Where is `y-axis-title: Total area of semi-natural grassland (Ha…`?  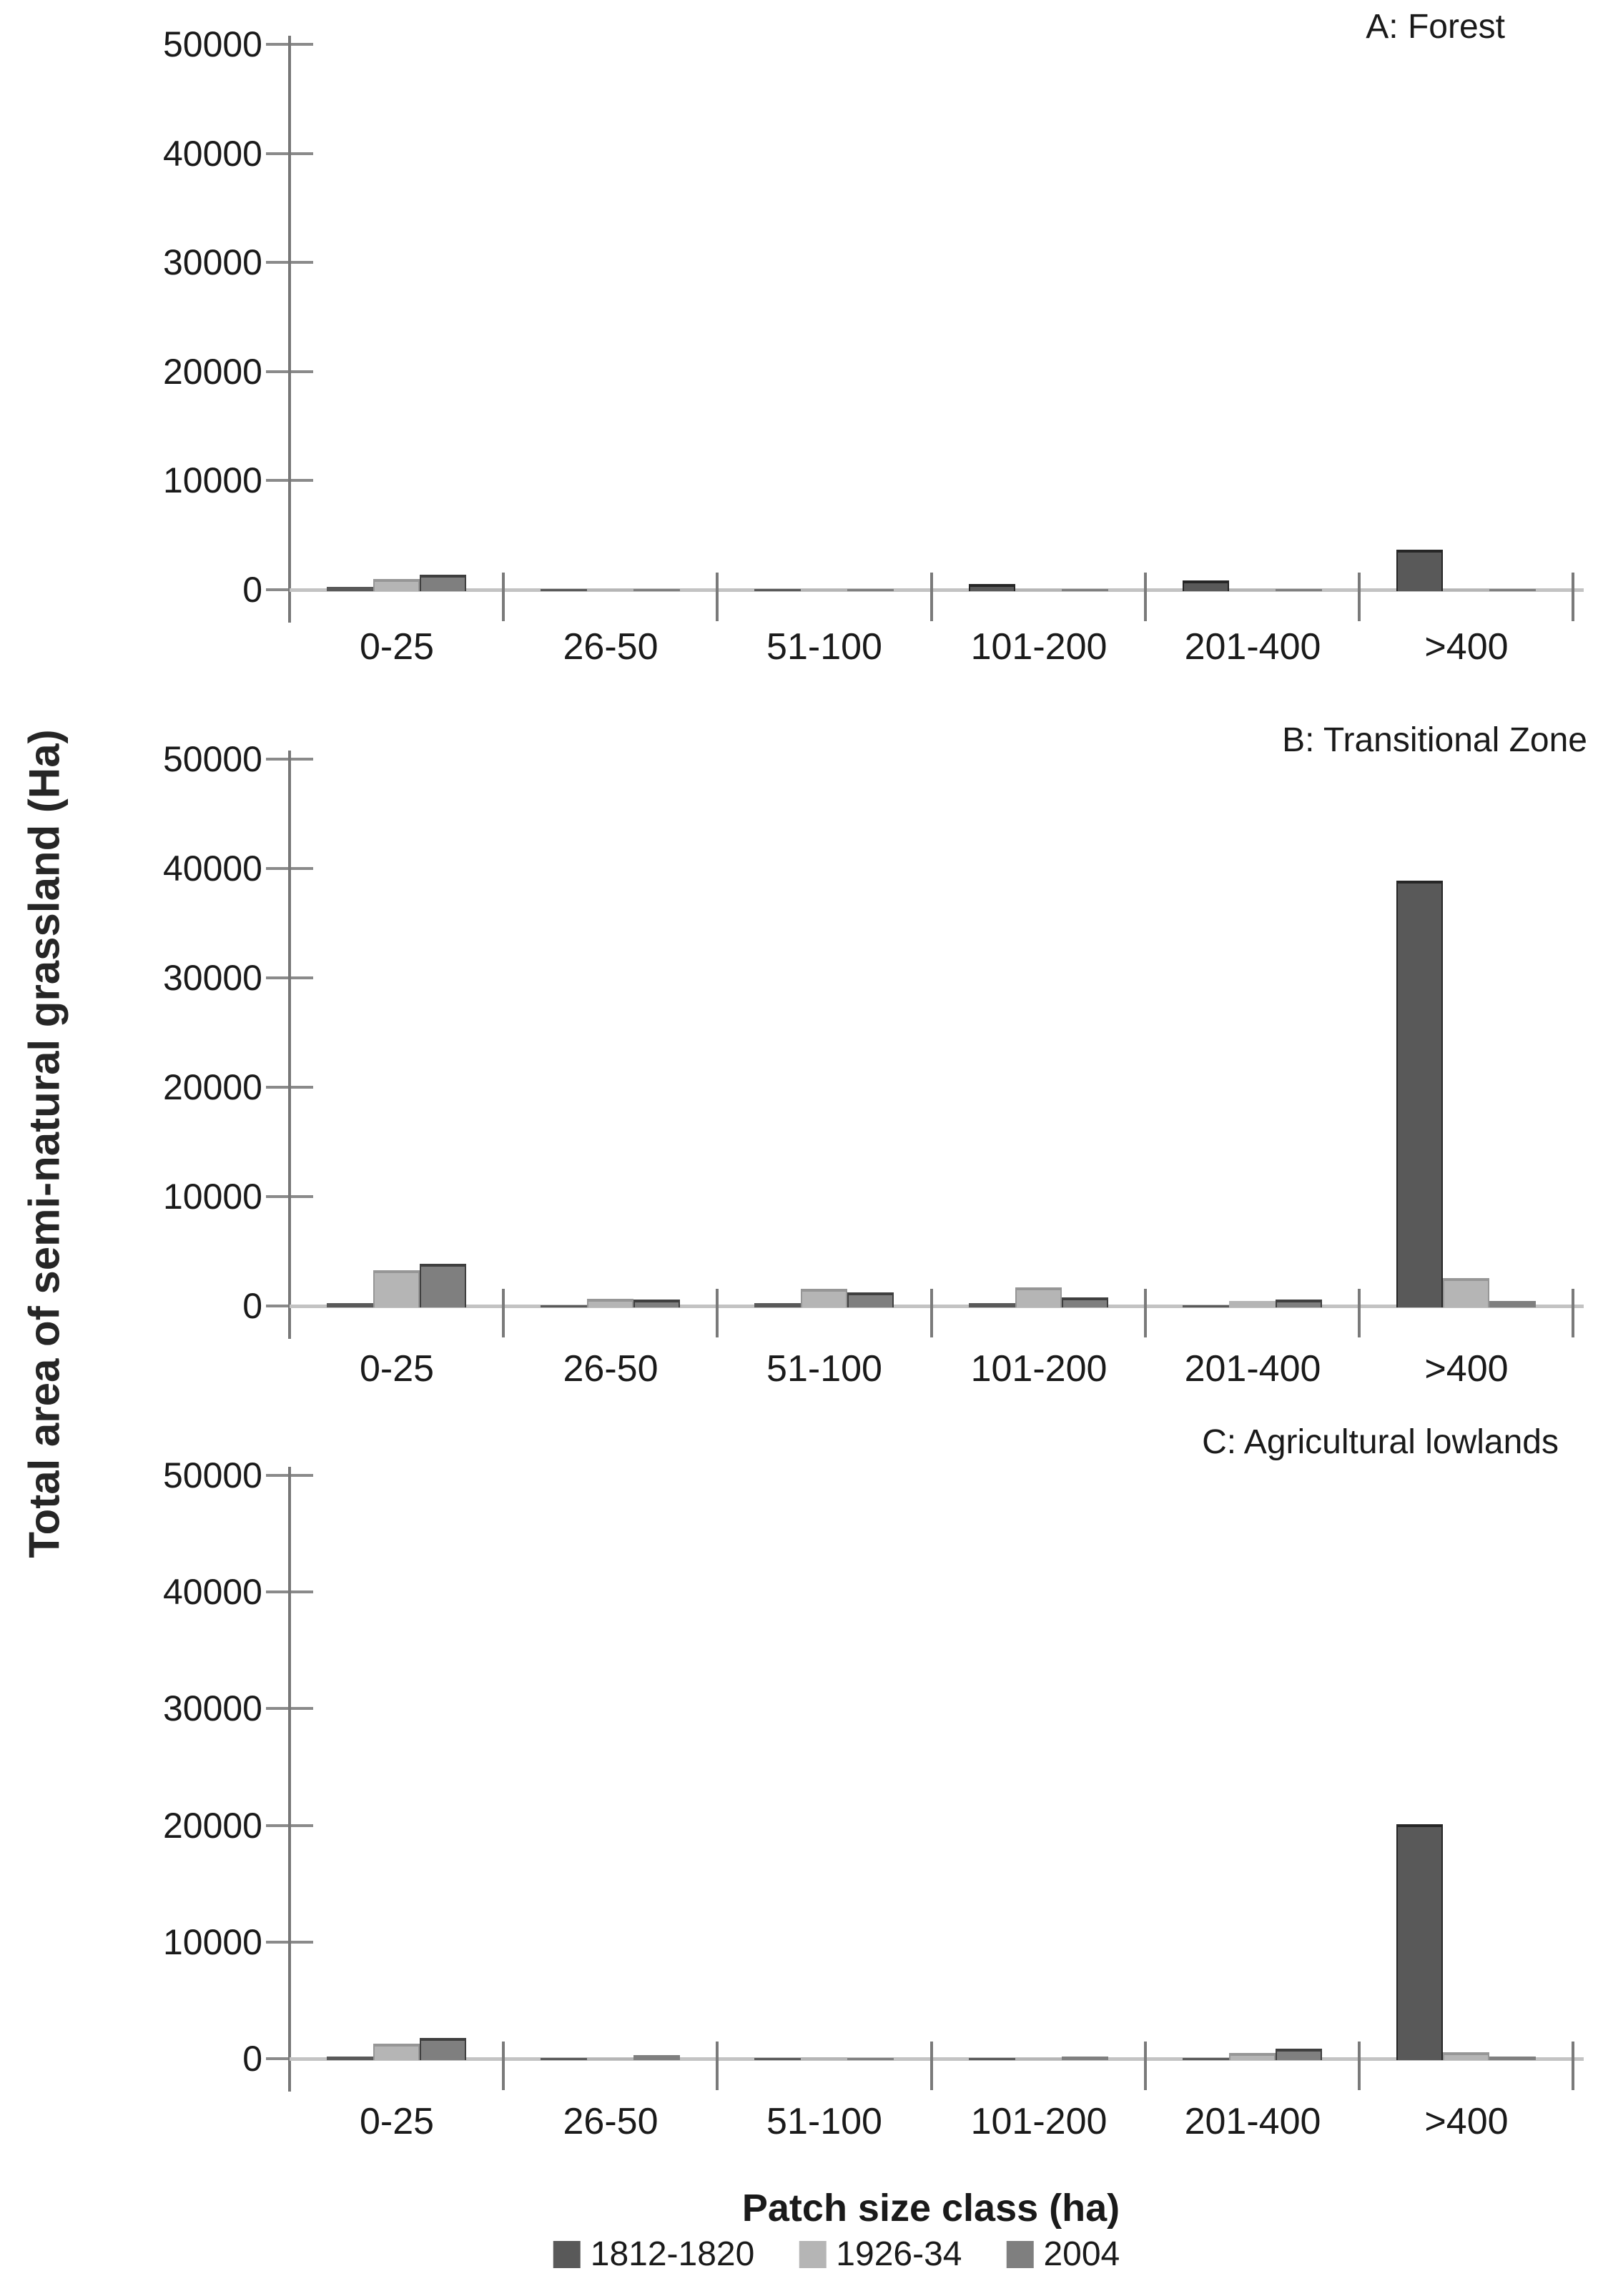
y-axis-title: Total area of semi-natural grassland (Ha… is located at coordinates (44, 1143).